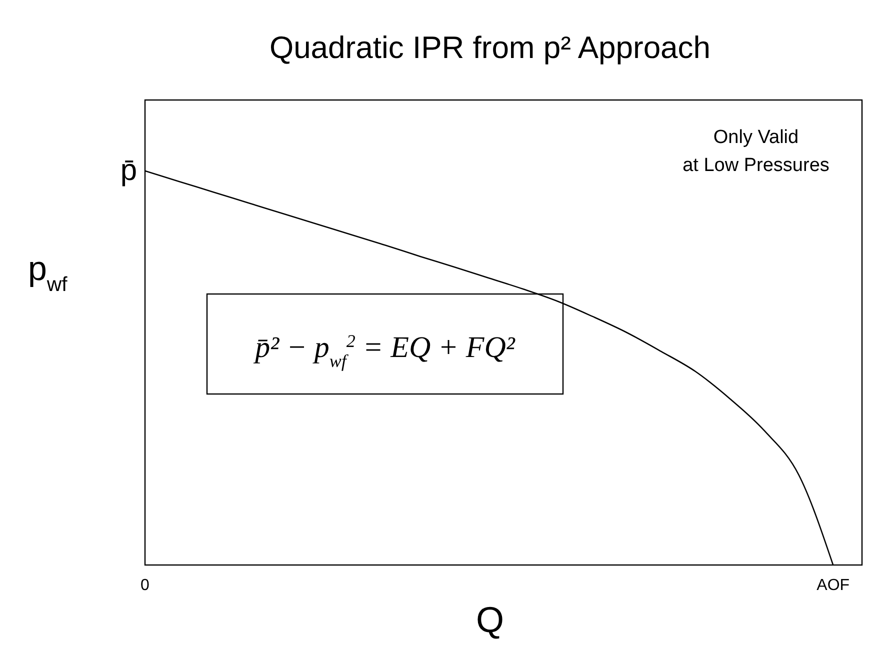 This screenshot has width=885, height=648. Describe the element at coordinates (384, 351) in the screenshot. I see `annotation: p̄² − p$_{wf}$$^{2}$ = EQ + FQ²` at that location.